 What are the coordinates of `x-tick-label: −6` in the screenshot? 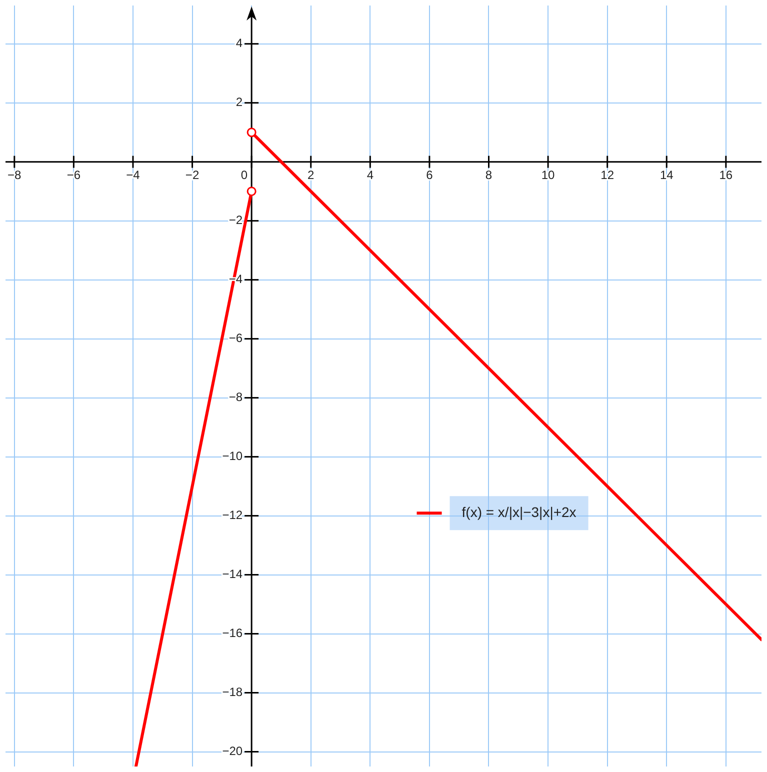 It's located at (73, 175).